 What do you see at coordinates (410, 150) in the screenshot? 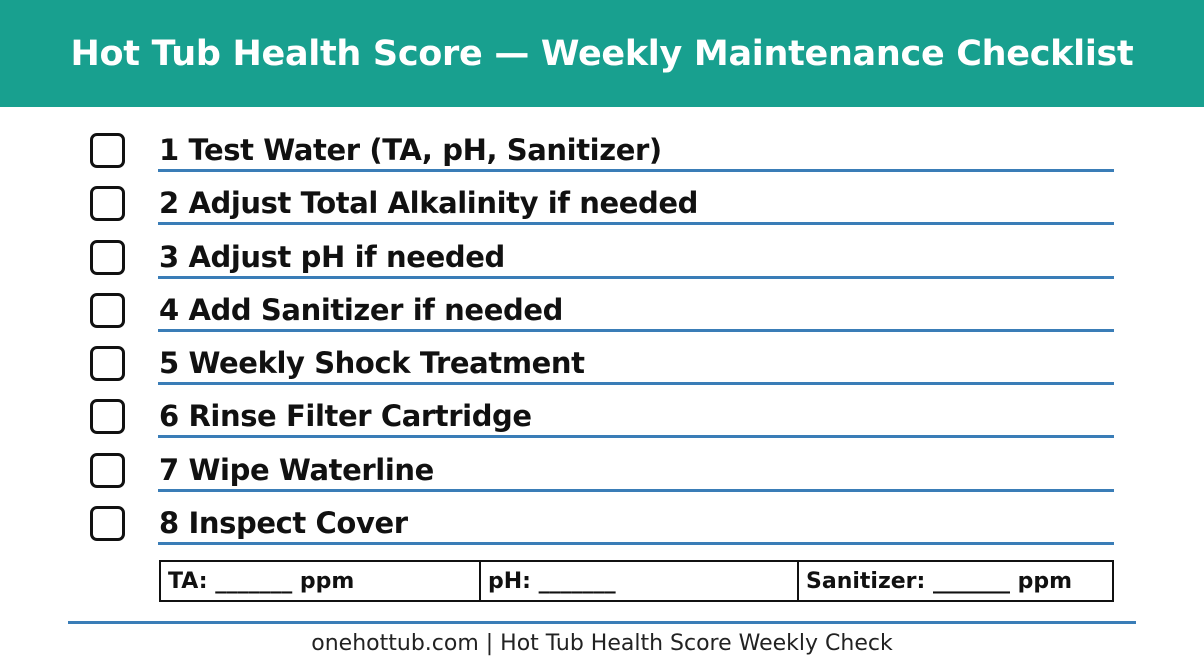
I see `checklist-item-label: 1 Test Water (TA, pH, Sanitizer)` at bounding box center [410, 150].